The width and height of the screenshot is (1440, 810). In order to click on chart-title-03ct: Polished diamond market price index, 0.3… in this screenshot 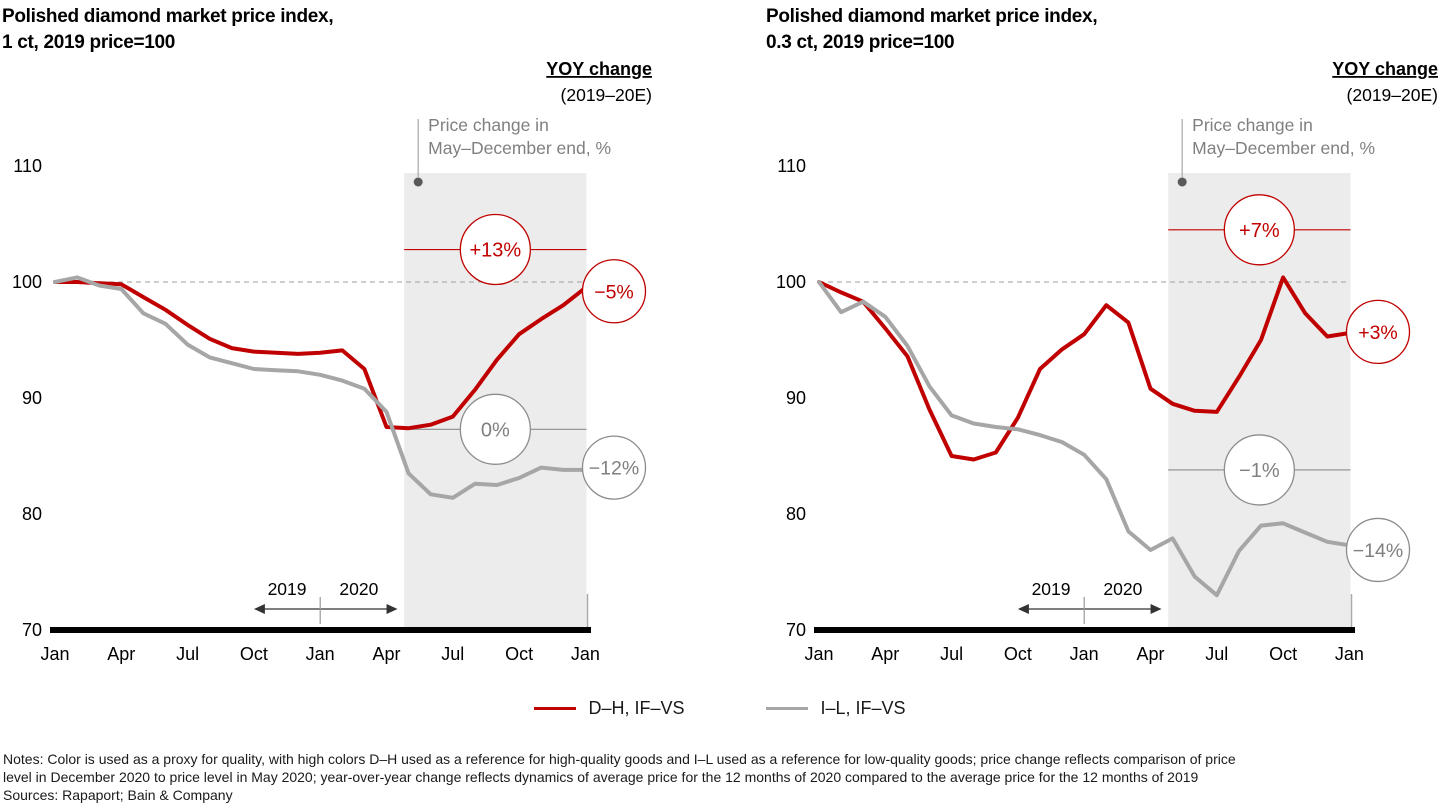, I will do `click(932, 30)`.